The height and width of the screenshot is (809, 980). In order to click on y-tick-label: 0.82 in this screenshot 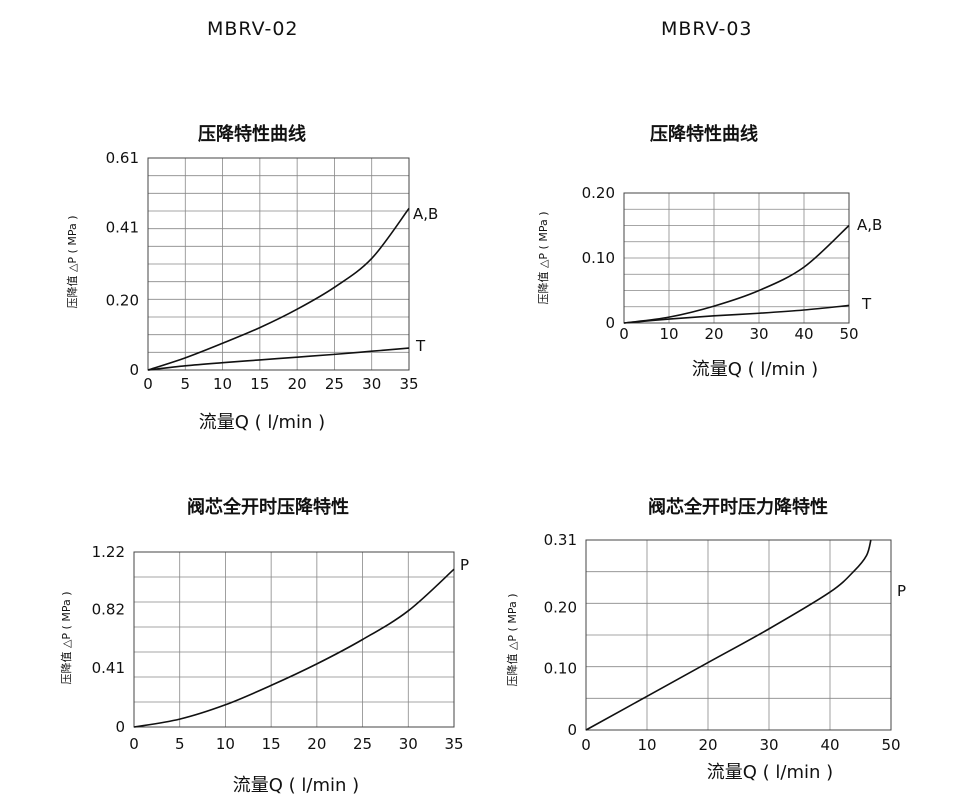, I will do `click(108, 609)`.